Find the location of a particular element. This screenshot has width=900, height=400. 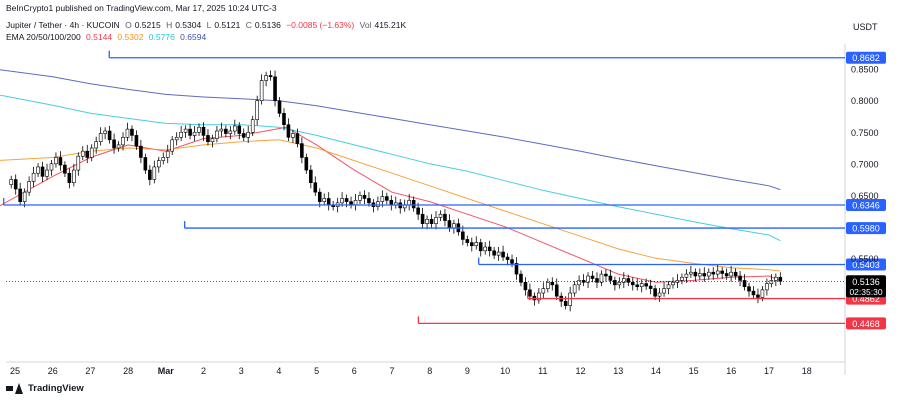

ema-title: EMA 20/50/100/200 is located at coordinates (43, 37).